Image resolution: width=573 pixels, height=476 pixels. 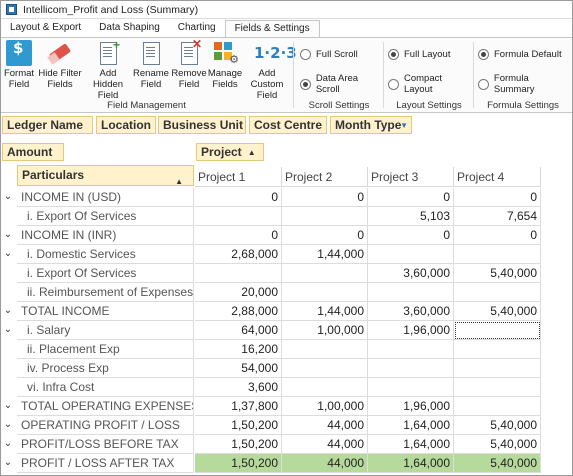 What do you see at coordinates (196, 27) in the screenshot?
I see `tab-charting: Charting` at bounding box center [196, 27].